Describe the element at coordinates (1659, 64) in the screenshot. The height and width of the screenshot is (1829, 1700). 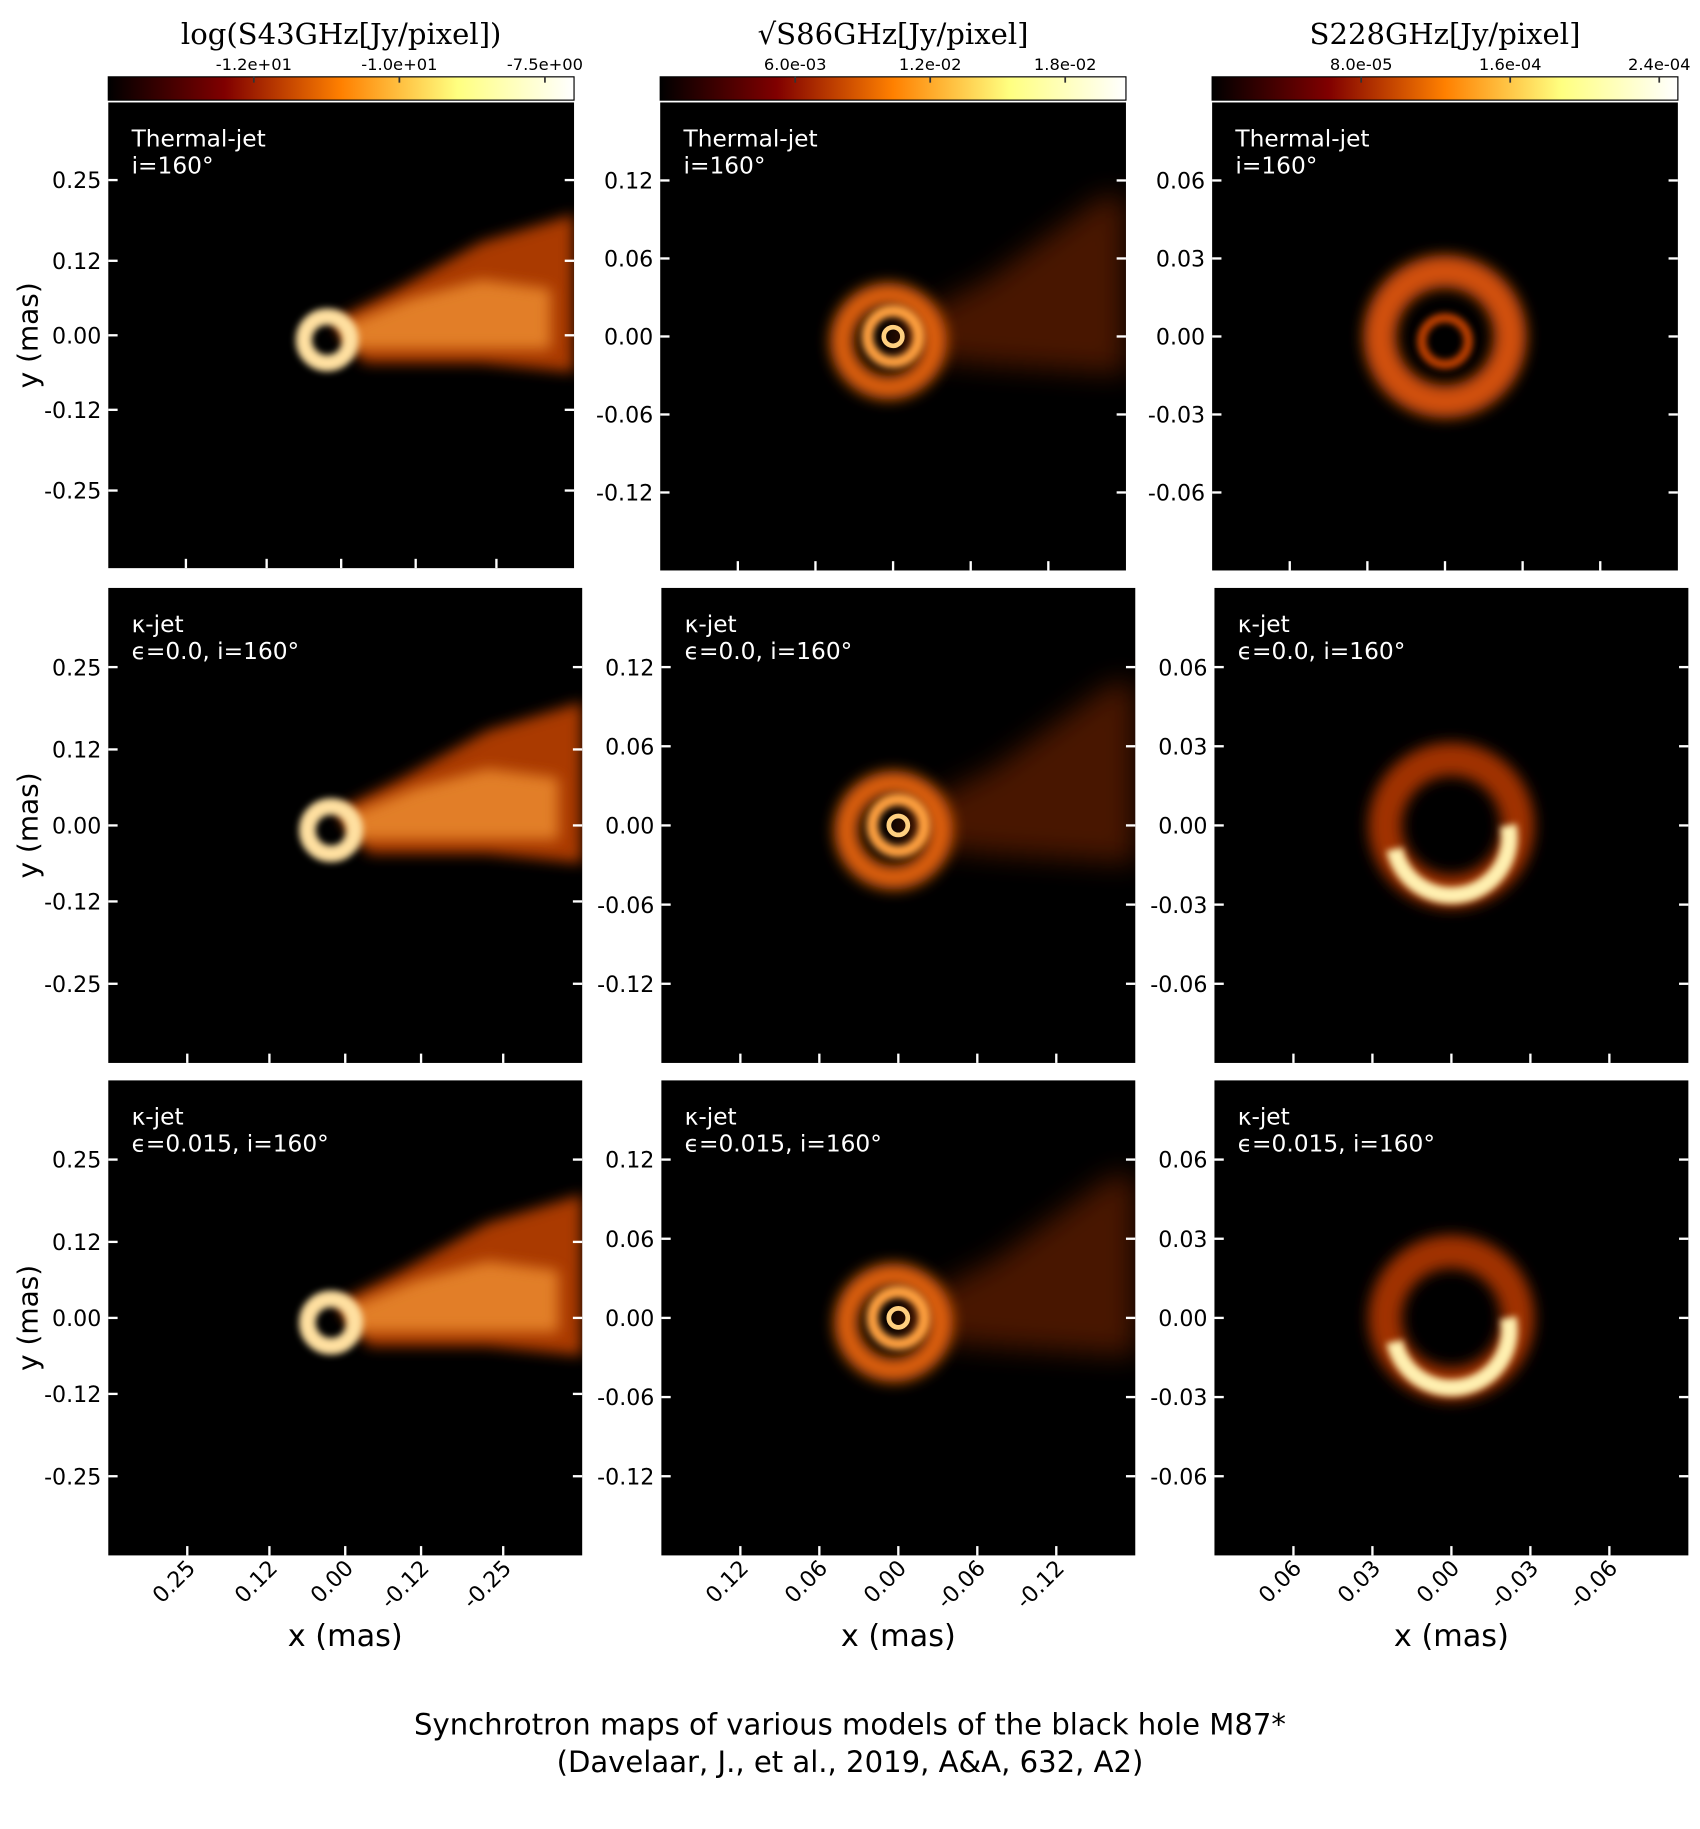
I see `colorbar-tick-label: 2.4e-04` at that location.